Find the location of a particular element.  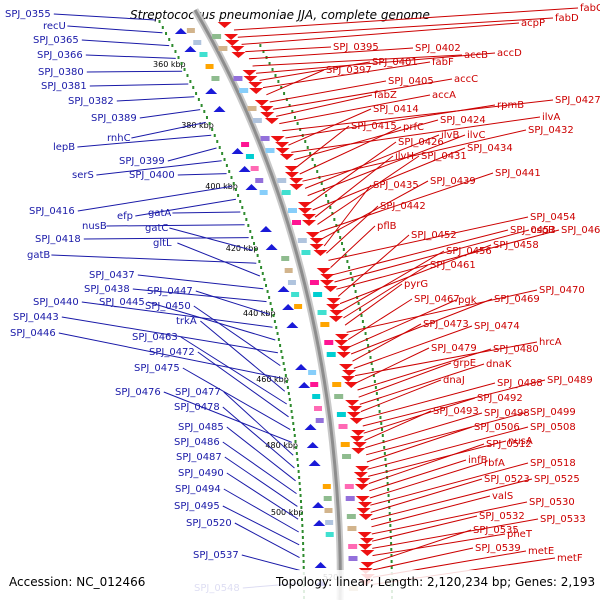

left-gene-label: SPJ_0476 is located at coordinates (138, 392).